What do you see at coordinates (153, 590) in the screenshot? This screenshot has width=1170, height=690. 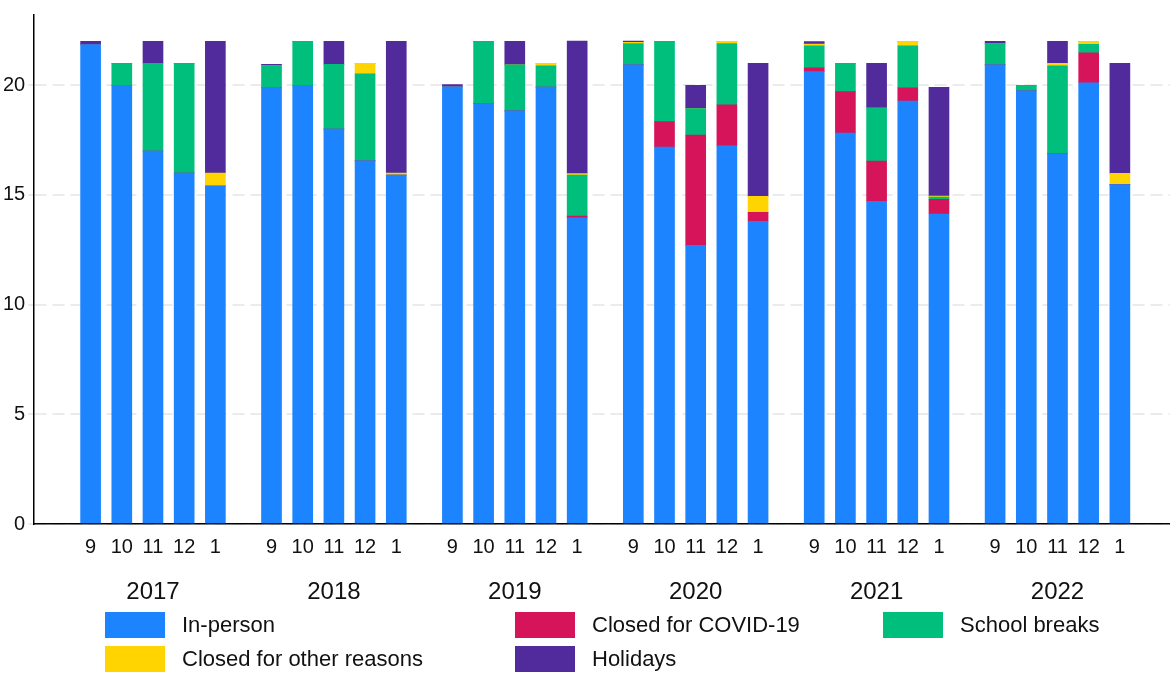 I see `text: 2017` at bounding box center [153, 590].